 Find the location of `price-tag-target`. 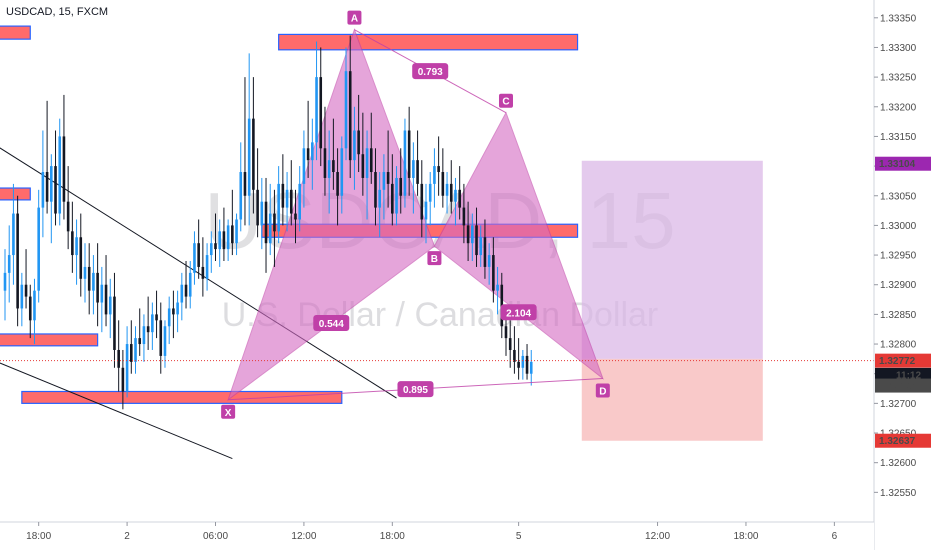

price-tag-target is located at coordinates (903, 163).